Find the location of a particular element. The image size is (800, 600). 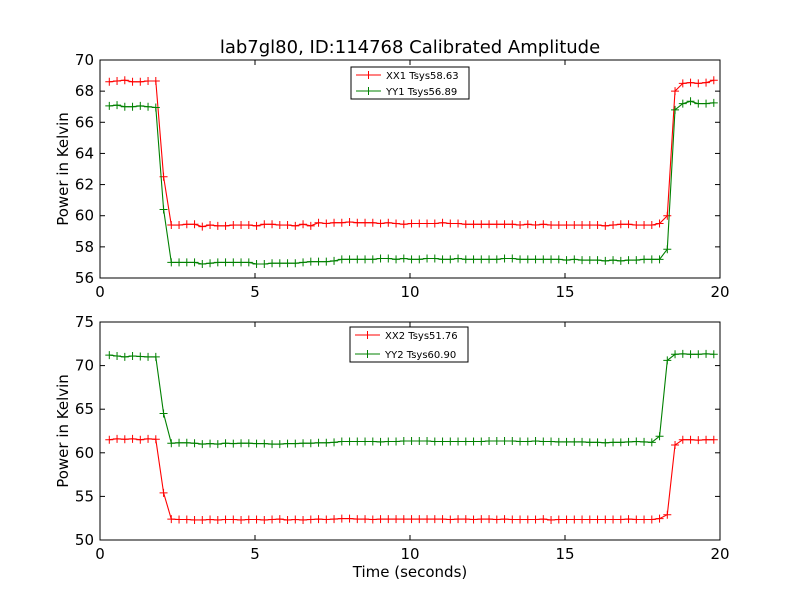

x-tick-label: 15 is located at coordinates (564, 554).